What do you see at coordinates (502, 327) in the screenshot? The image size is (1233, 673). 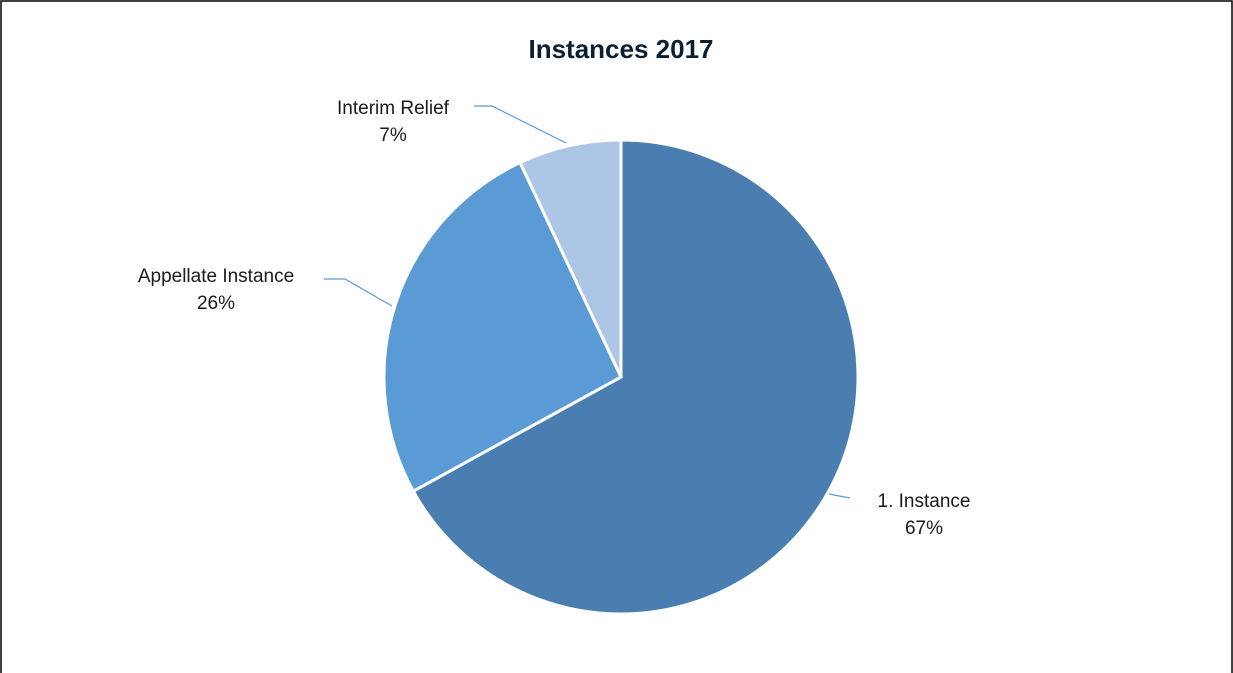 I see `pie-slice-appellate-instance` at bounding box center [502, 327].